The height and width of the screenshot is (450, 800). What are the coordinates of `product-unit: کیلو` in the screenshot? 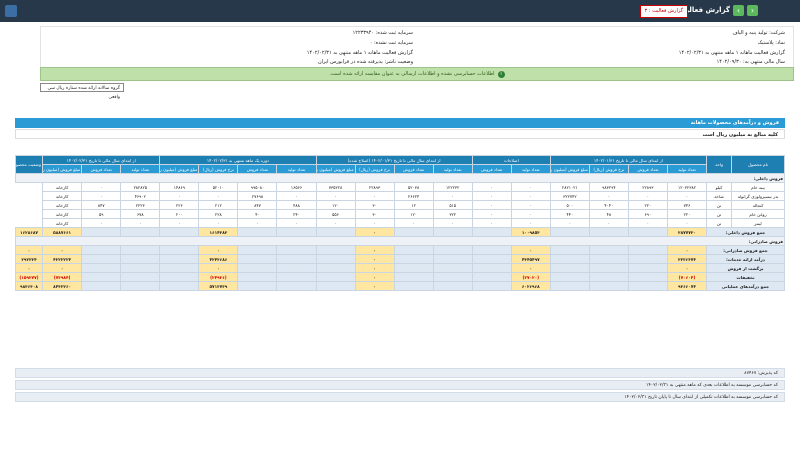 It's located at (719, 187).